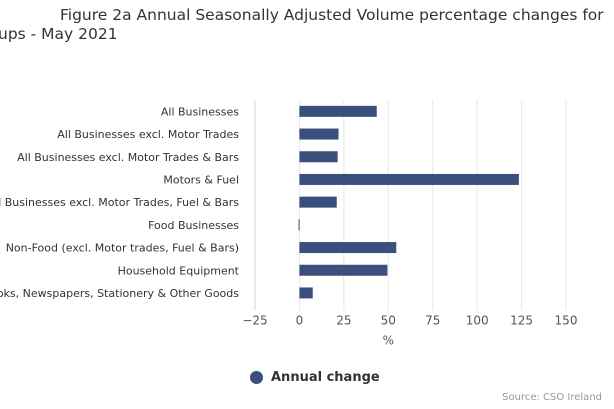 The image size is (614, 409). Describe the element at coordinates (256, 377) in the screenshot. I see `legend-marker` at that location.